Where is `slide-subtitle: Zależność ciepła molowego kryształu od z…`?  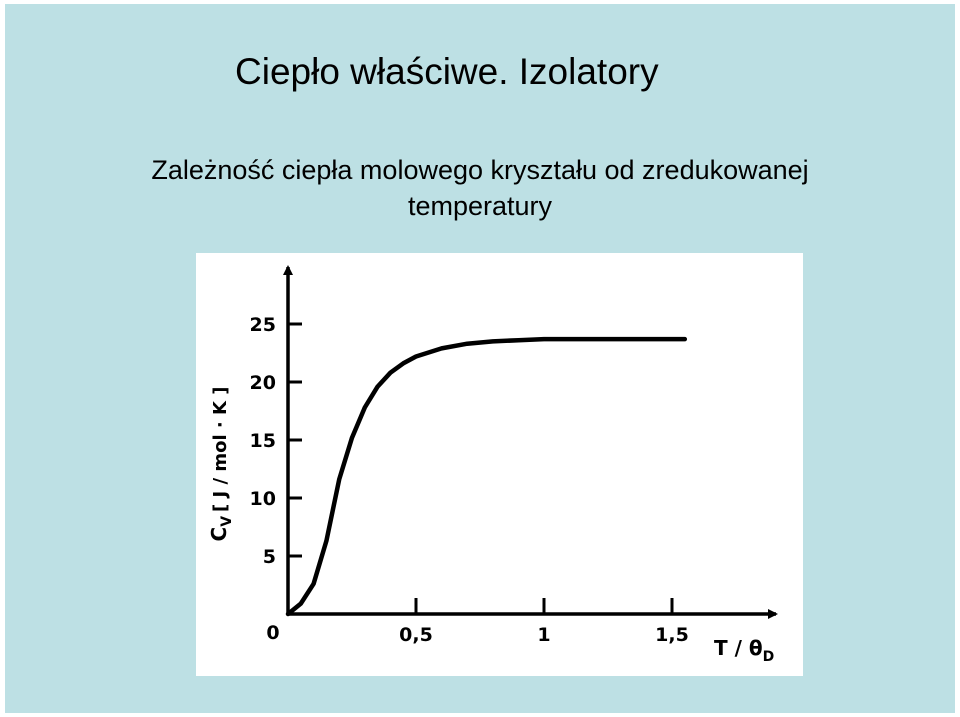 slide-subtitle: Zależność ciepła molowego kryształu od z… is located at coordinates (480, 188).